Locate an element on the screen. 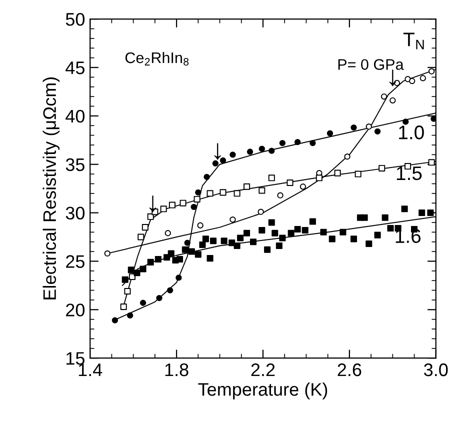  x-tick-label: 2.2 is located at coordinates (263, 369).